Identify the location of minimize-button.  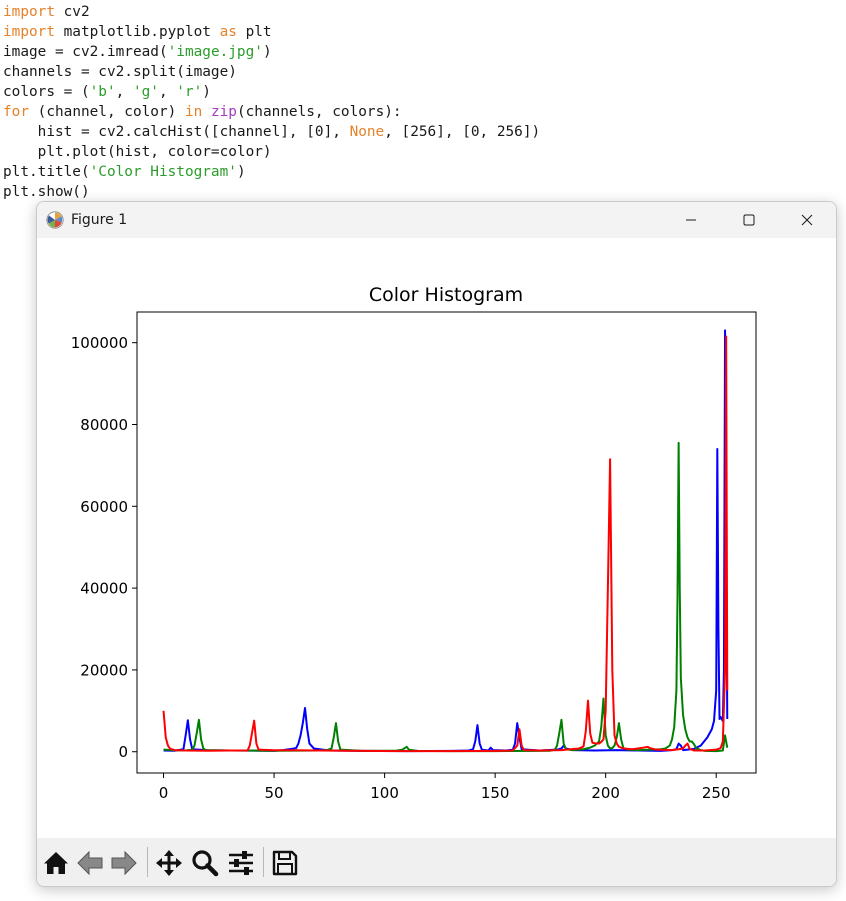
(691, 220).